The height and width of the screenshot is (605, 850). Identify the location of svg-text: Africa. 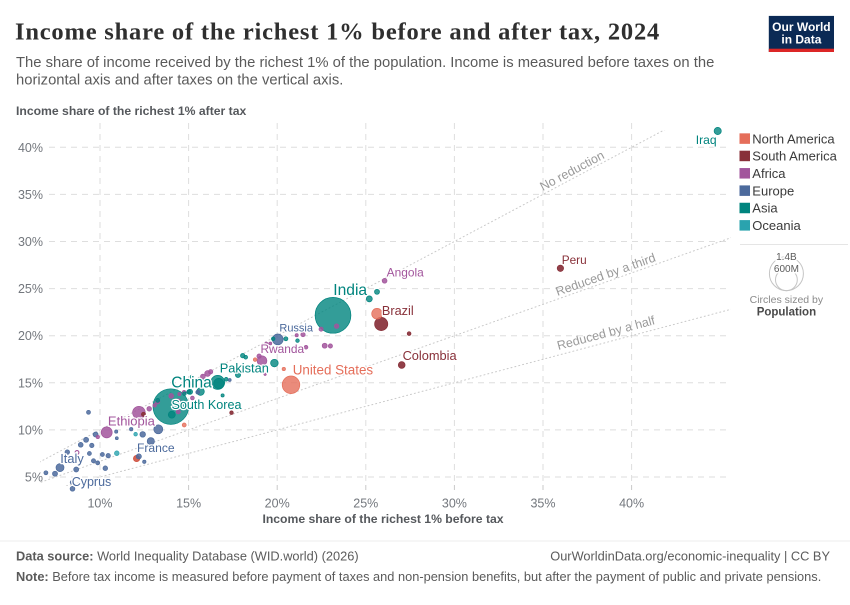
(769, 173).